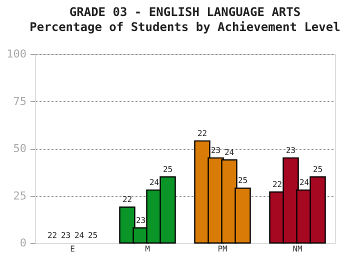 This screenshot has width=360, height=260. What do you see at coordinates (154, 183) in the screenshot?
I see `series-label: 24` at bounding box center [154, 183].